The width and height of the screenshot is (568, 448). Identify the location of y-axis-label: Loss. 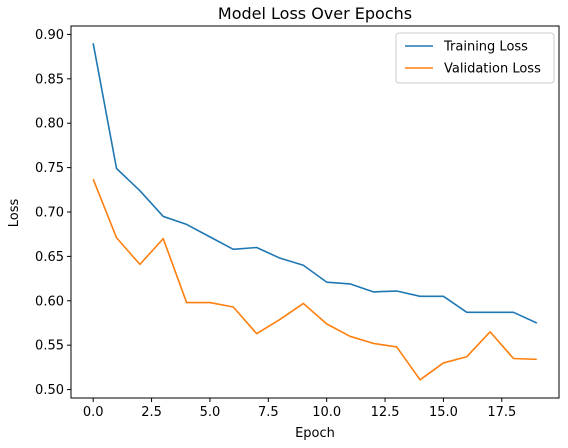
(14, 213).